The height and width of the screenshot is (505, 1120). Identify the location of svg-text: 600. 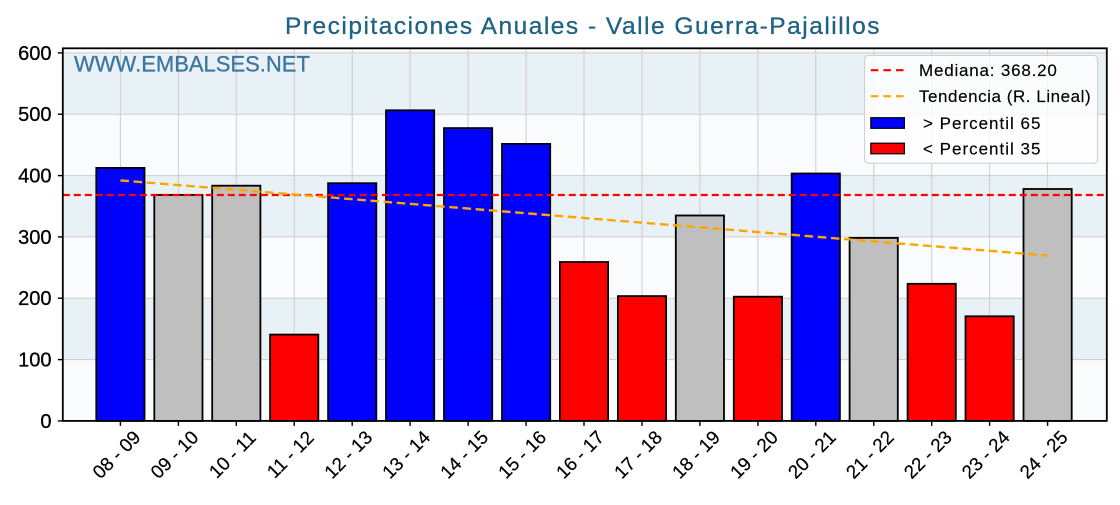
(34, 54).